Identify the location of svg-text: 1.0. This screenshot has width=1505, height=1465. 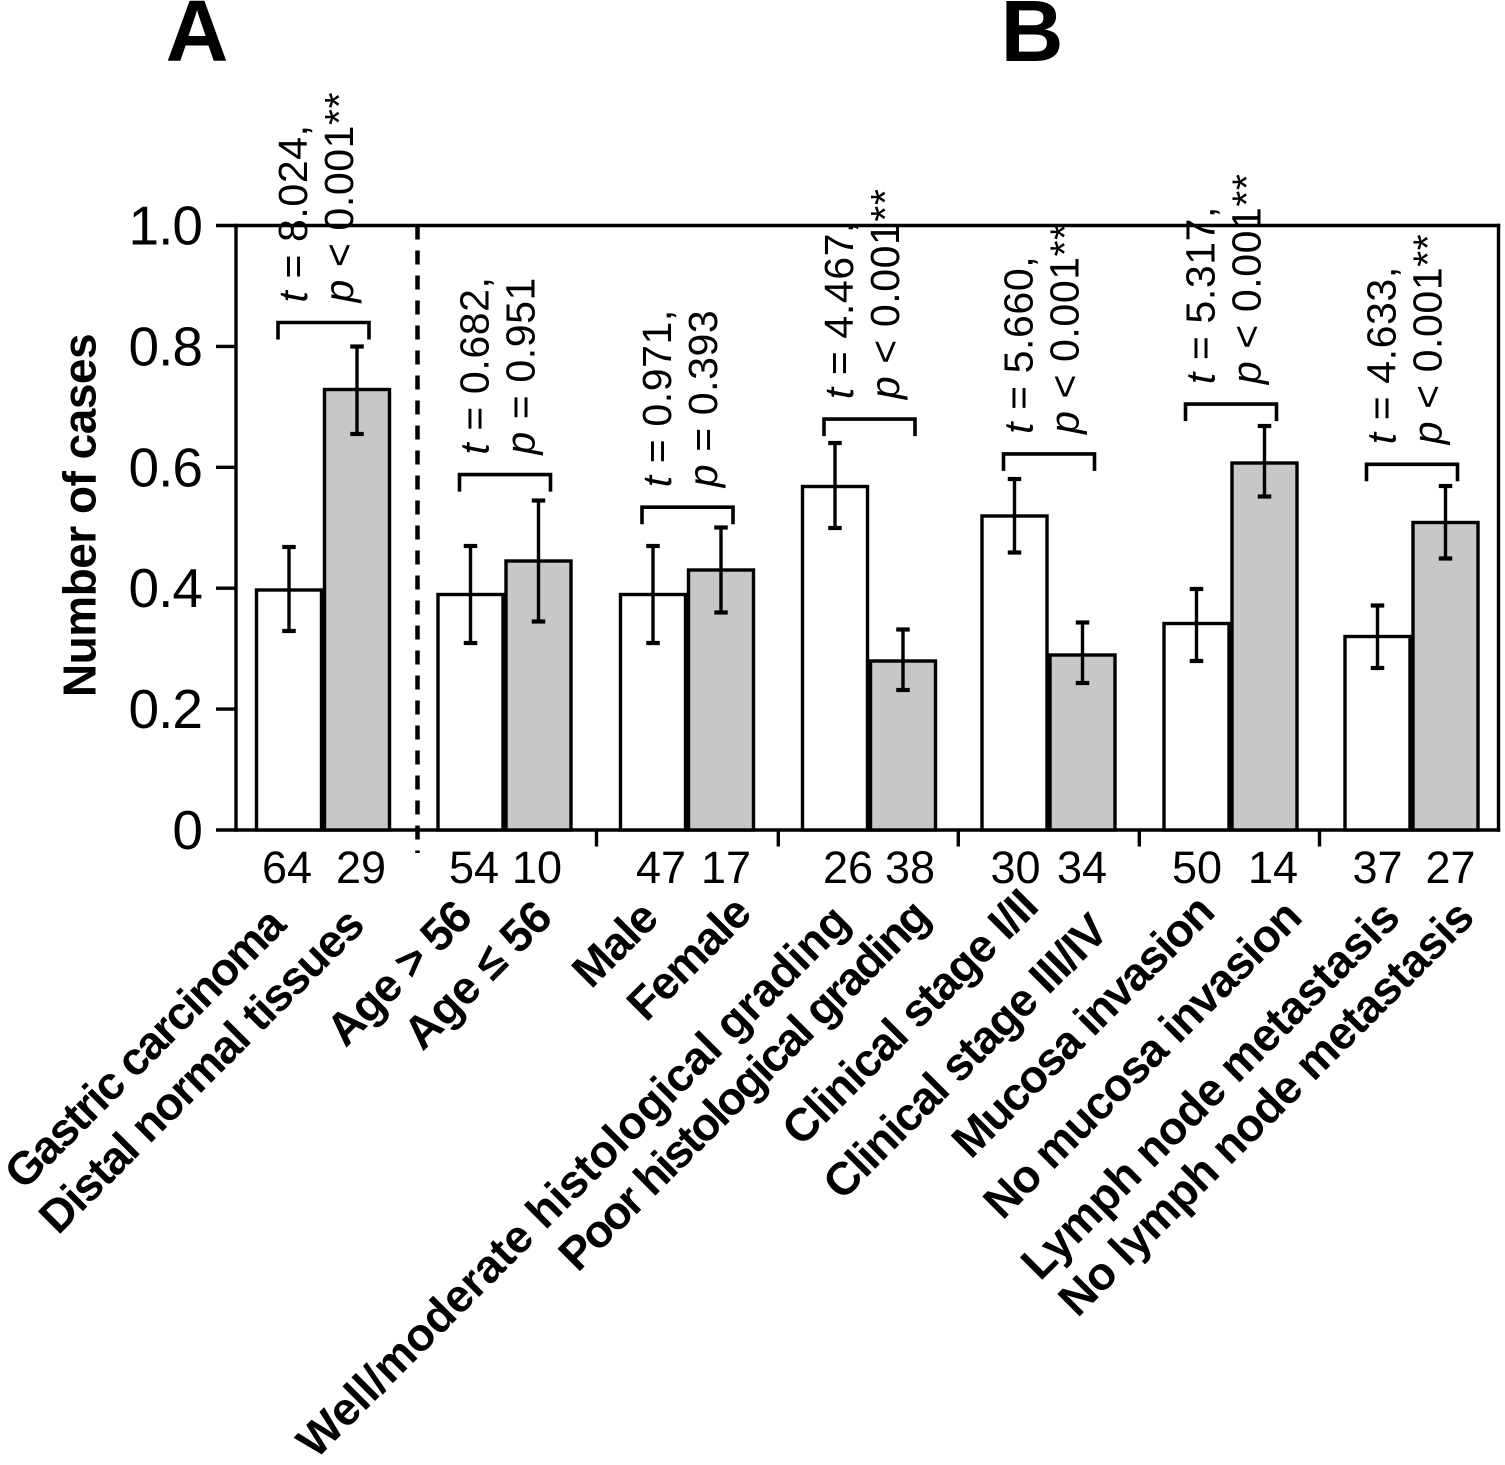
(165, 226).